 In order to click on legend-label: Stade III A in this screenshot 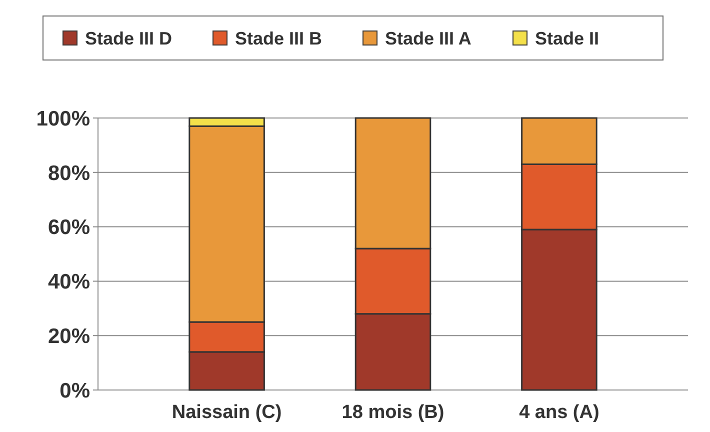, I will do `click(428, 38)`.